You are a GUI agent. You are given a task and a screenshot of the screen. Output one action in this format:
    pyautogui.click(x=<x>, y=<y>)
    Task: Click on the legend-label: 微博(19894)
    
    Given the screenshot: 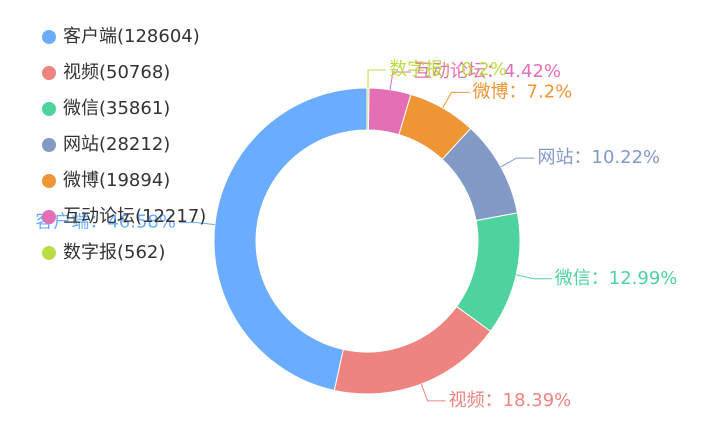 What is the action you would take?
    pyautogui.click(x=116, y=180)
    